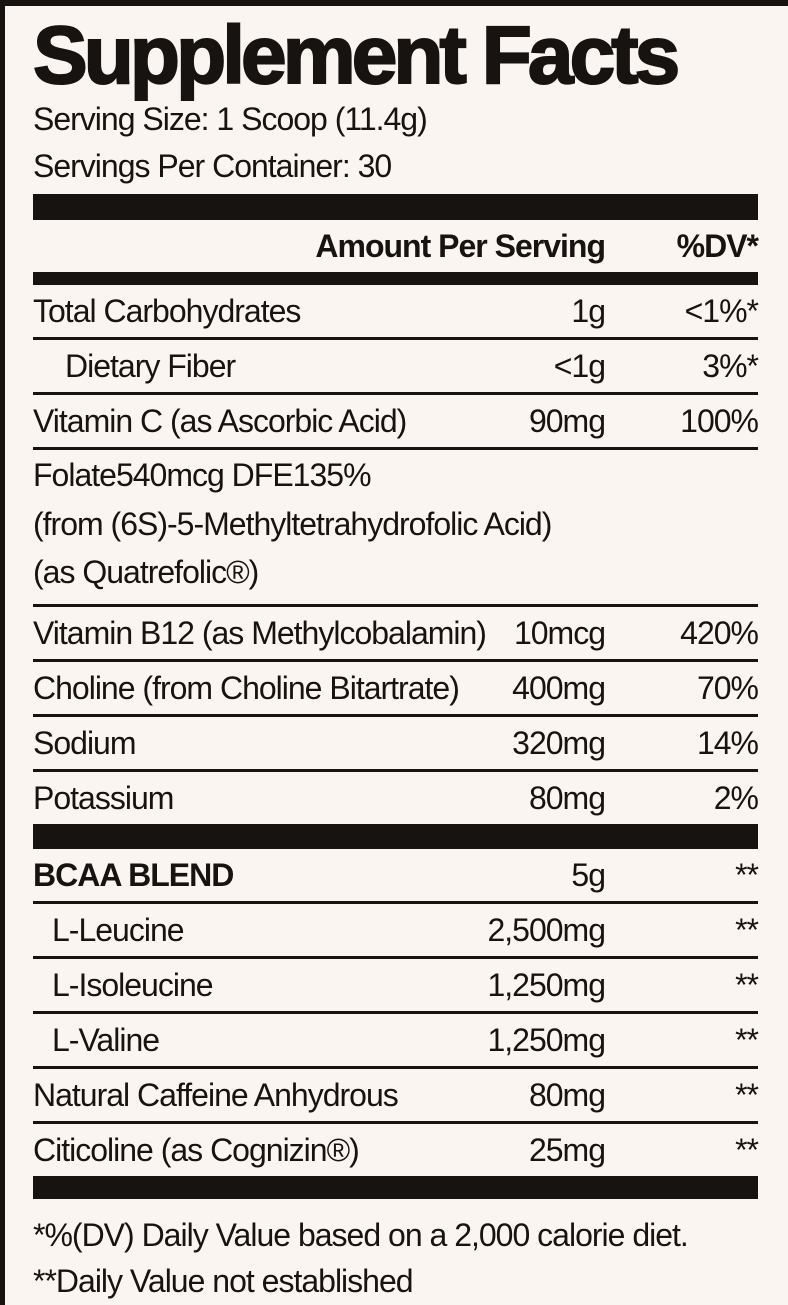  I want to click on row-name: Folate, so click(75, 474).